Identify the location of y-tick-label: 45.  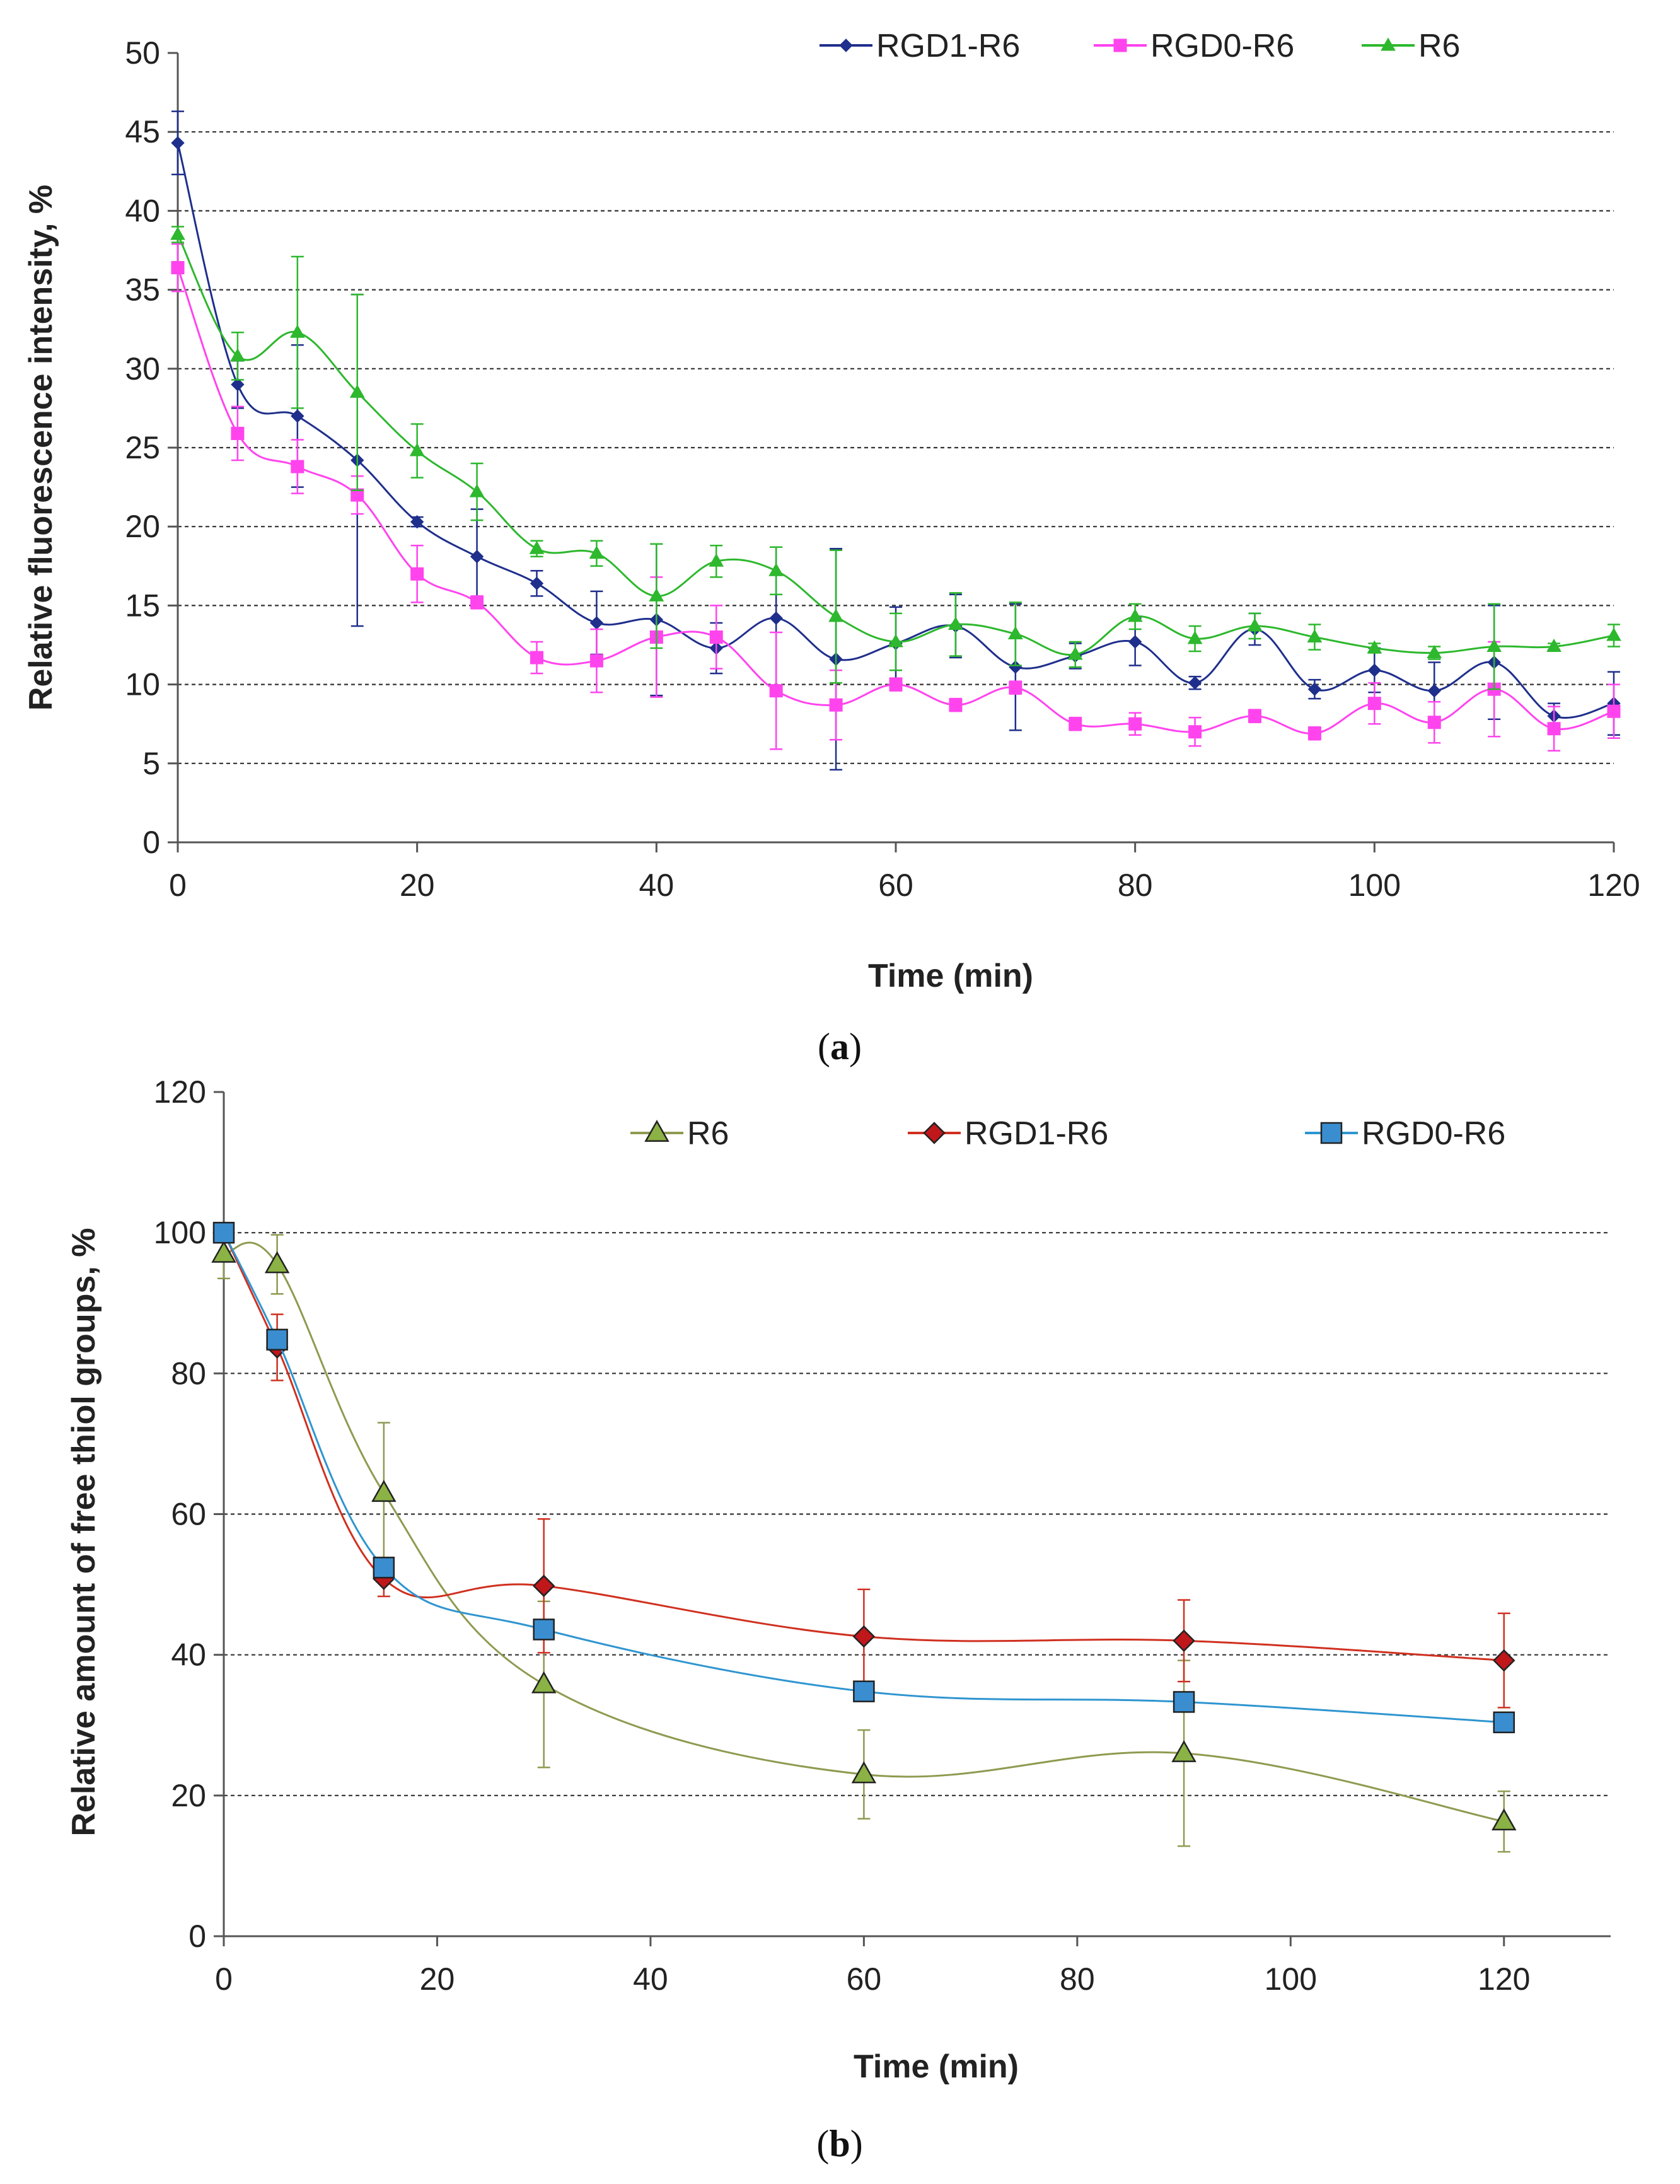
(142, 131).